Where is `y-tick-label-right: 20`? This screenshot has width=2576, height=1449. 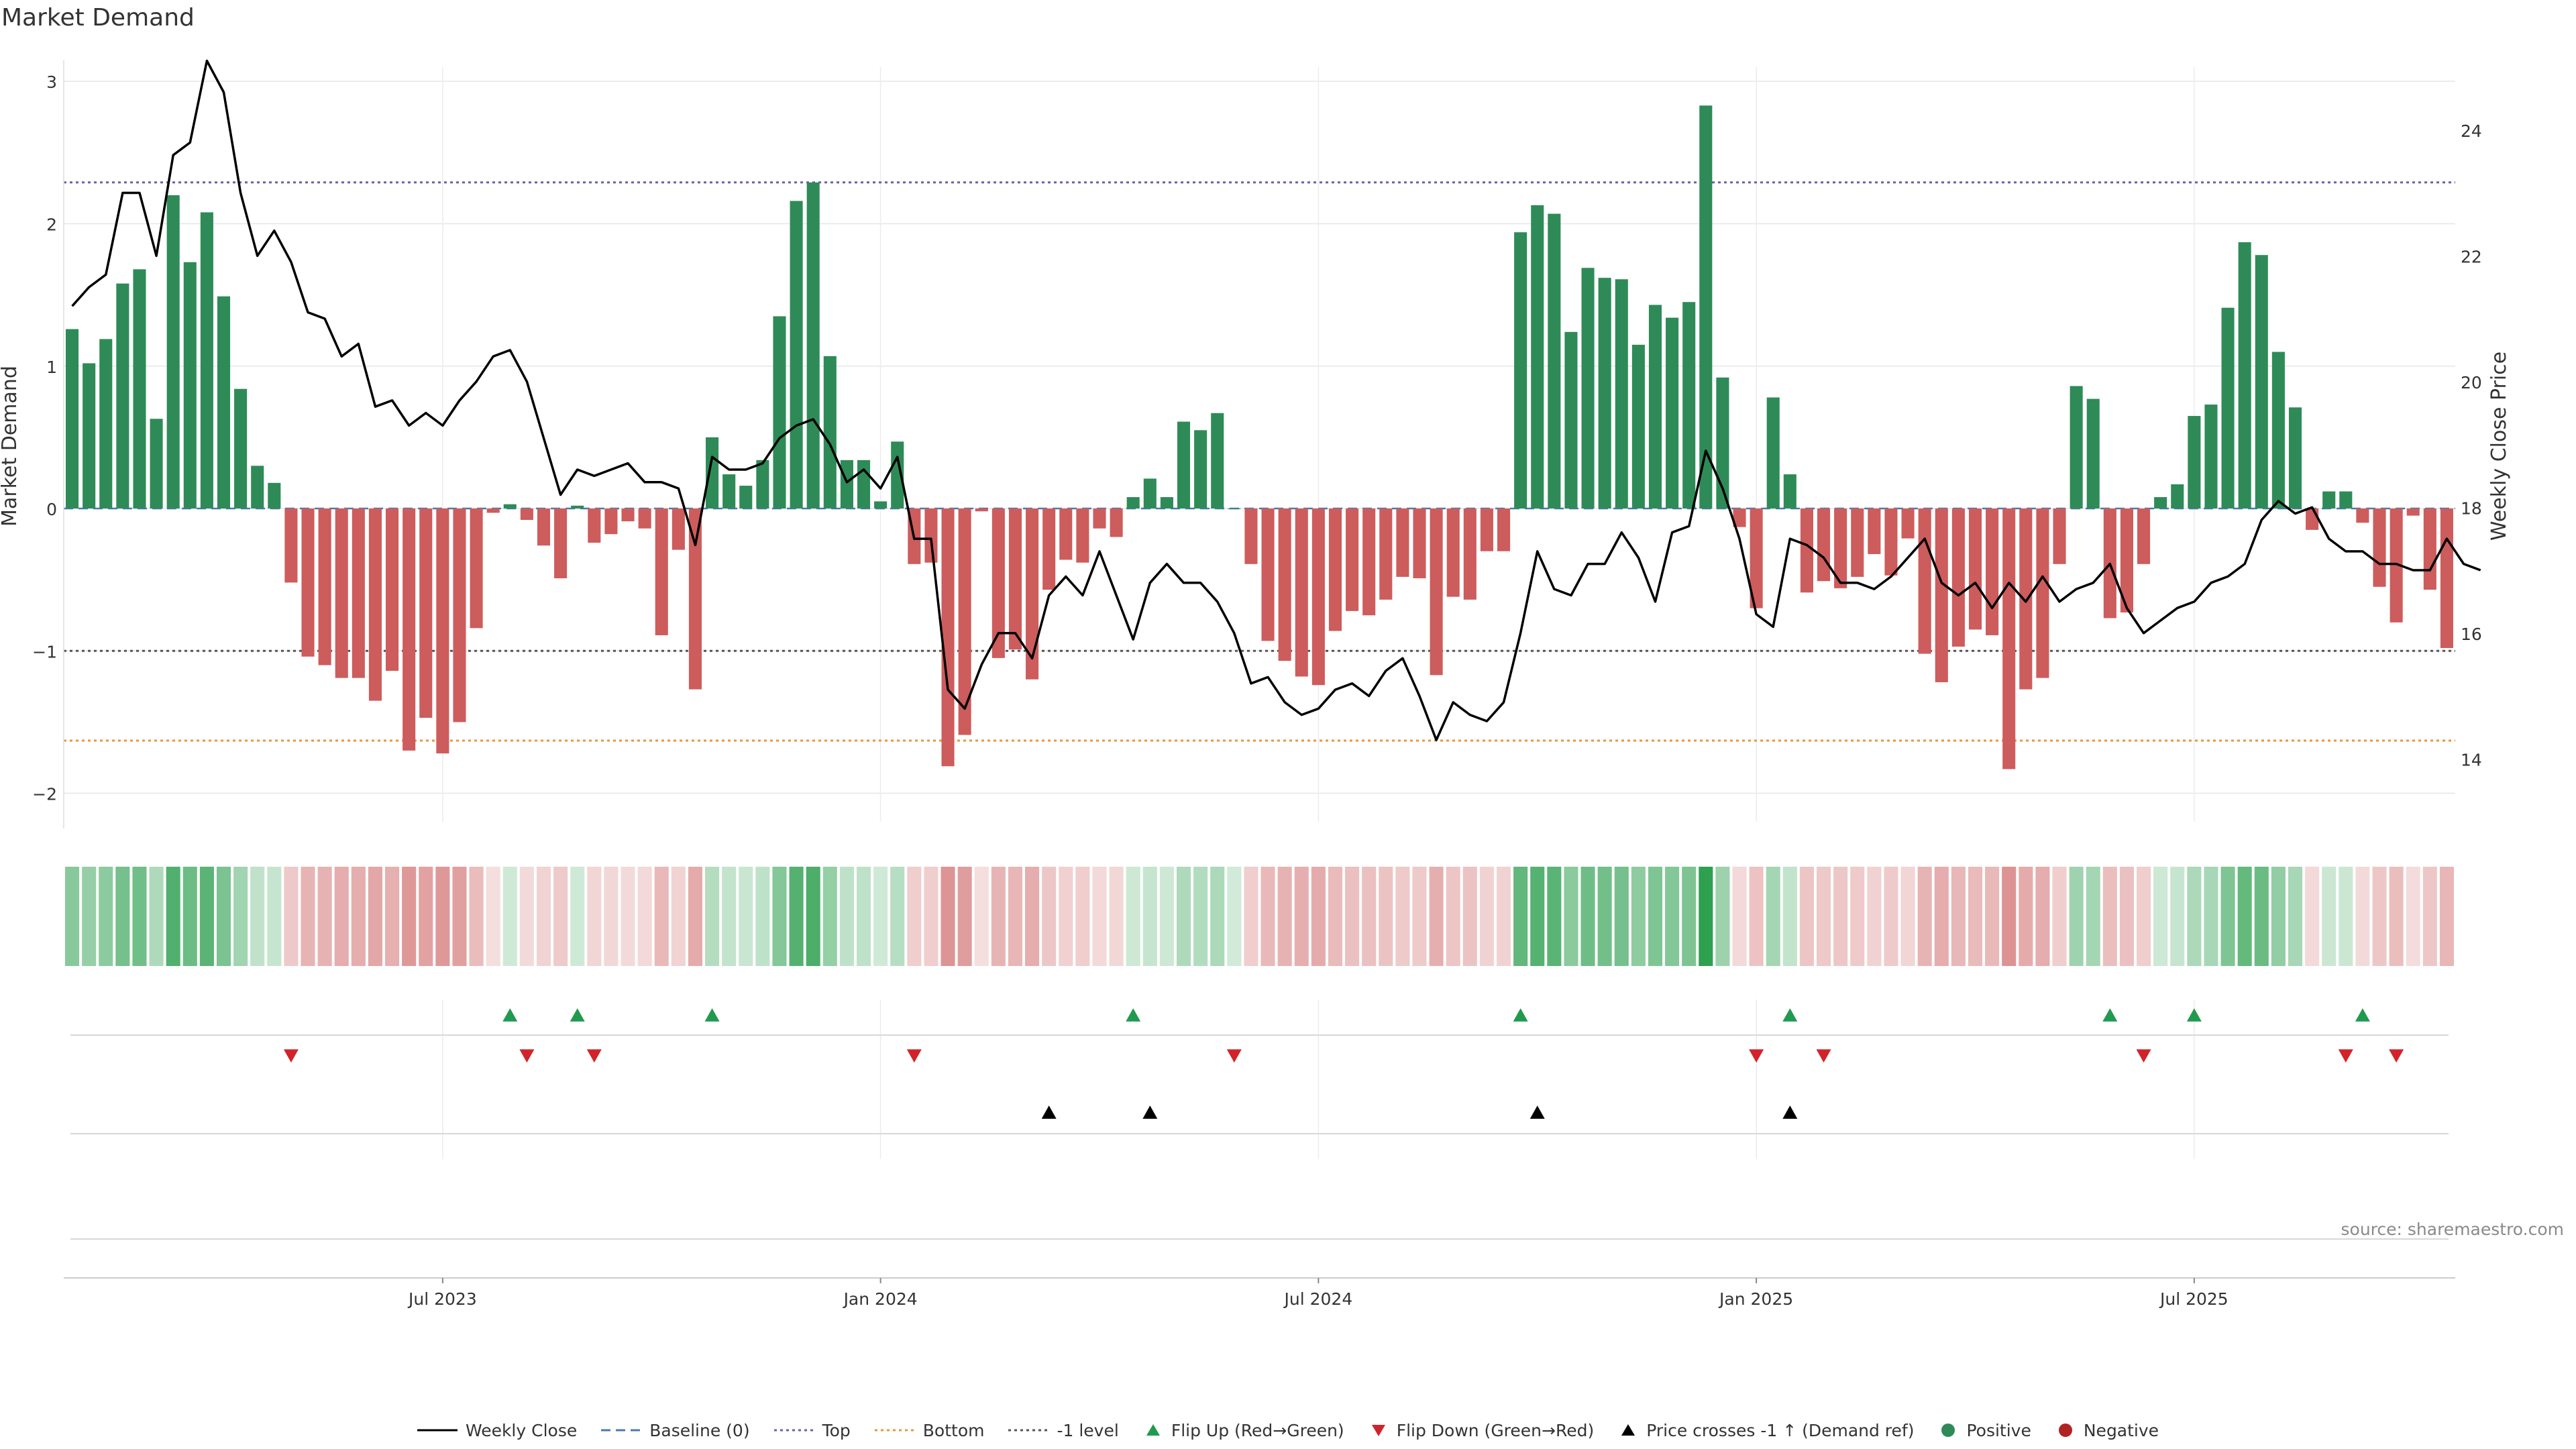
y-tick-label-right: 20 is located at coordinates (2471, 382).